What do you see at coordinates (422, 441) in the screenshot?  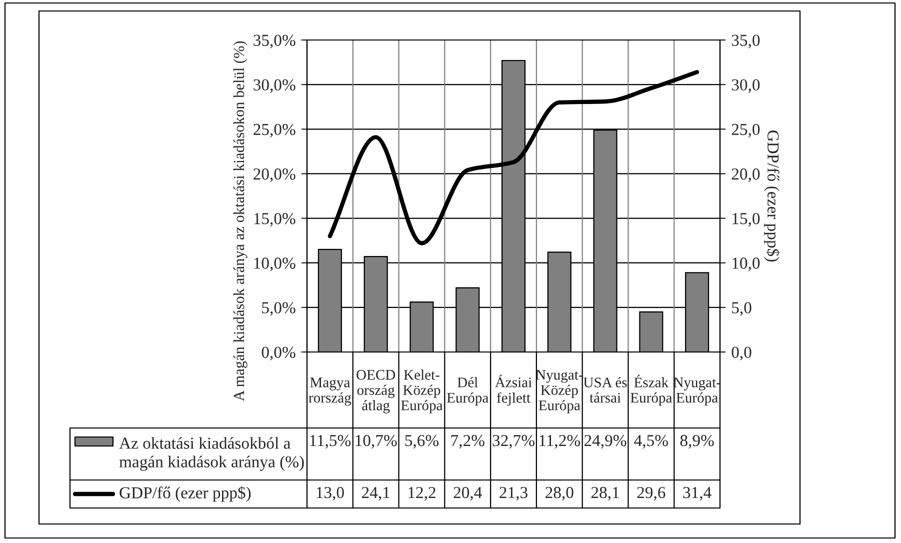 I see `data-label: 5,6%` at bounding box center [422, 441].